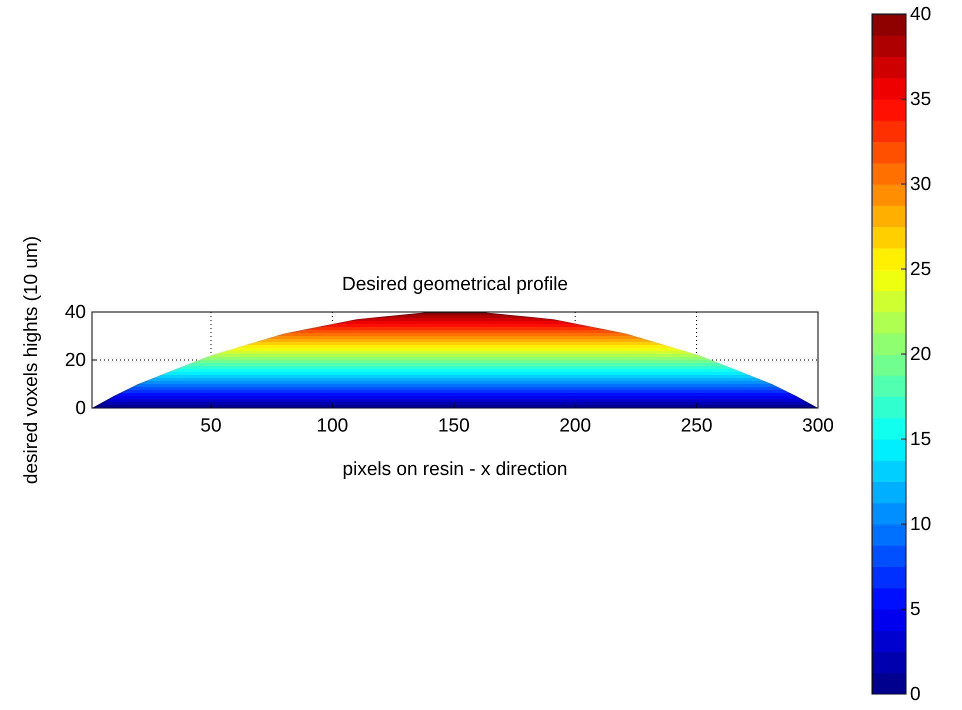 The image size is (962, 710). Describe the element at coordinates (31, 360) in the screenshot. I see `y-axis-title: desired voxels hights (10 um)` at that location.